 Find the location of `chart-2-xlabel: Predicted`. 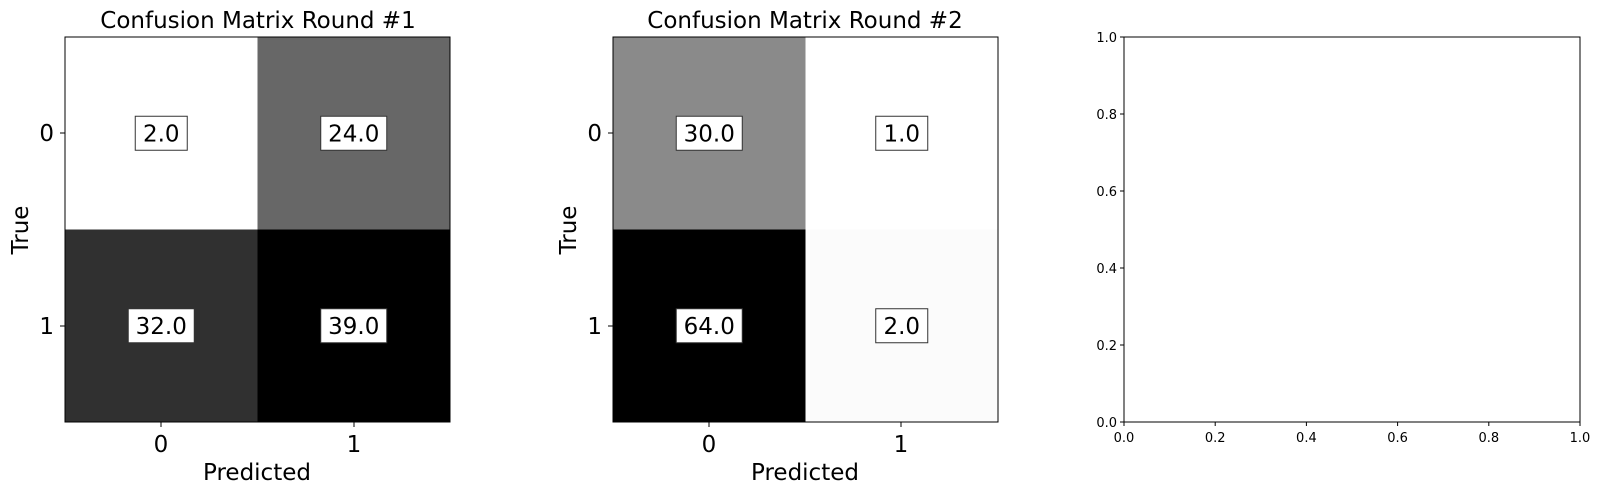

chart-2-xlabel: Predicted is located at coordinates (805, 473).